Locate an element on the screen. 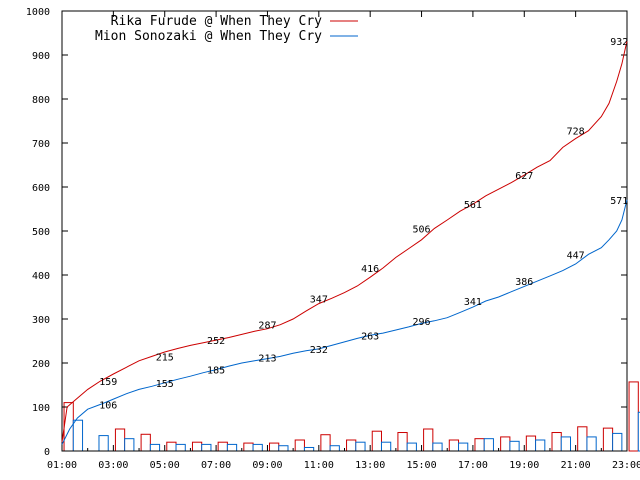  x-tick-label: 03:00 is located at coordinates (113, 465).